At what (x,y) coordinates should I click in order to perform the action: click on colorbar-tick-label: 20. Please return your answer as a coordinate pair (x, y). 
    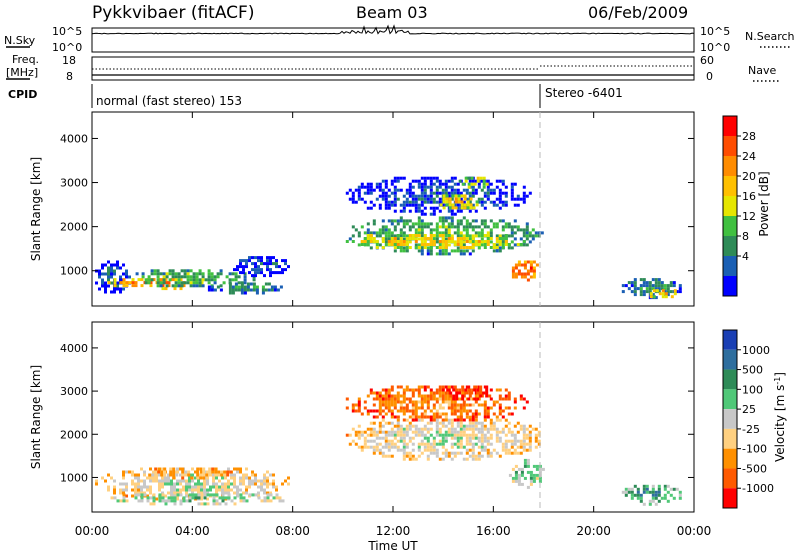
    Looking at the image, I should click on (749, 176).